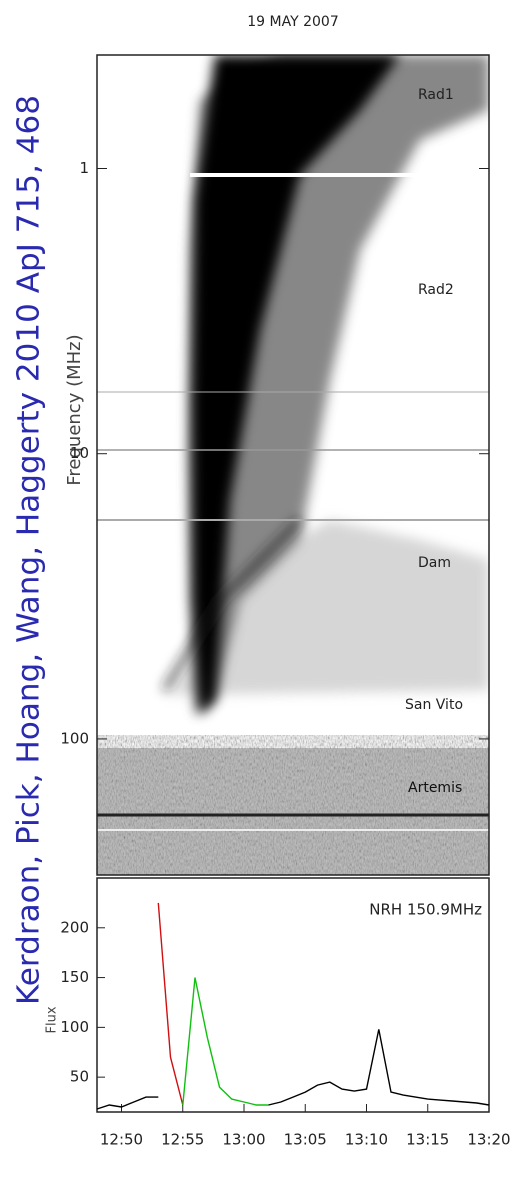 The width and height of the screenshot is (515, 1180). Describe the element at coordinates (305, 1140) in the screenshot. I see `x-tick-label: 13:05` at that location.